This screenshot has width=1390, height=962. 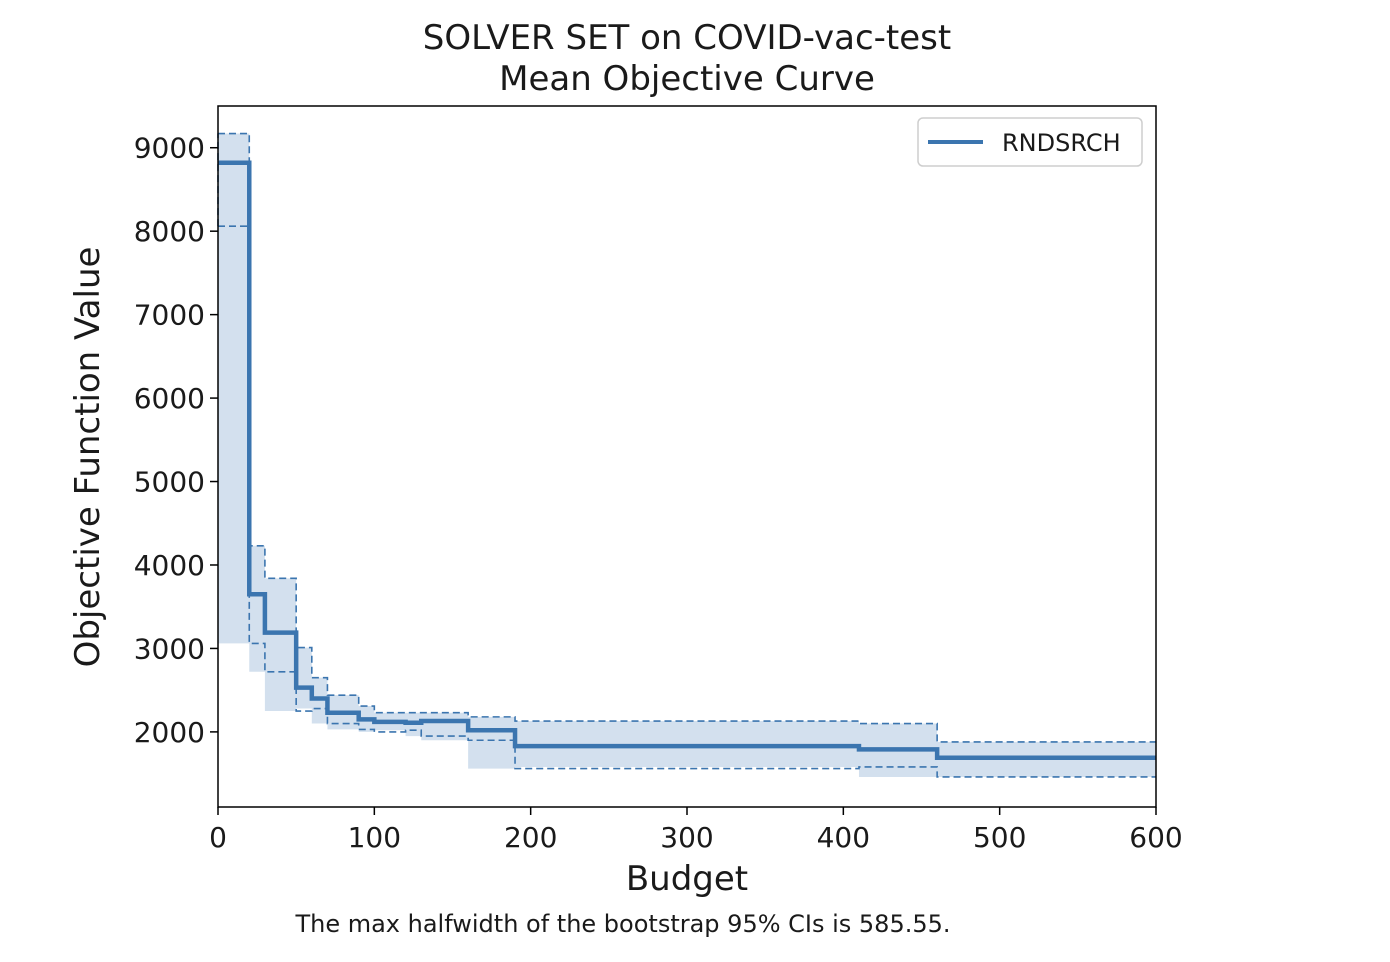 I want to click on chart-title-line1: SOLVER SET on COVID-vac-test, so click(x=687, y=38).